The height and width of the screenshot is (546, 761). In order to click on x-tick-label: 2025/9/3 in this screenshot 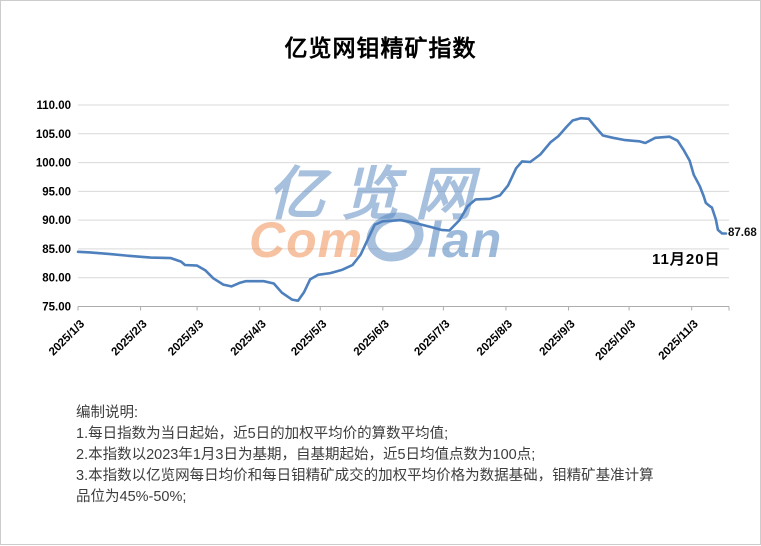, I will do `click(558, 338)`.